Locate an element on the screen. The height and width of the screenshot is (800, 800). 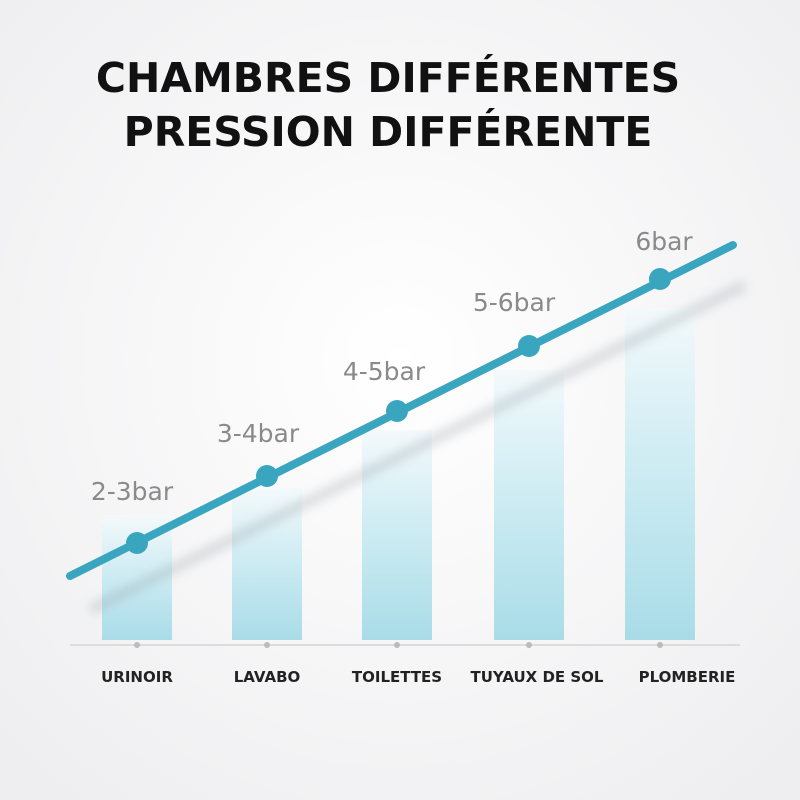
category-label: TUYAUX DE SOL is located at coordinates (537, 677).